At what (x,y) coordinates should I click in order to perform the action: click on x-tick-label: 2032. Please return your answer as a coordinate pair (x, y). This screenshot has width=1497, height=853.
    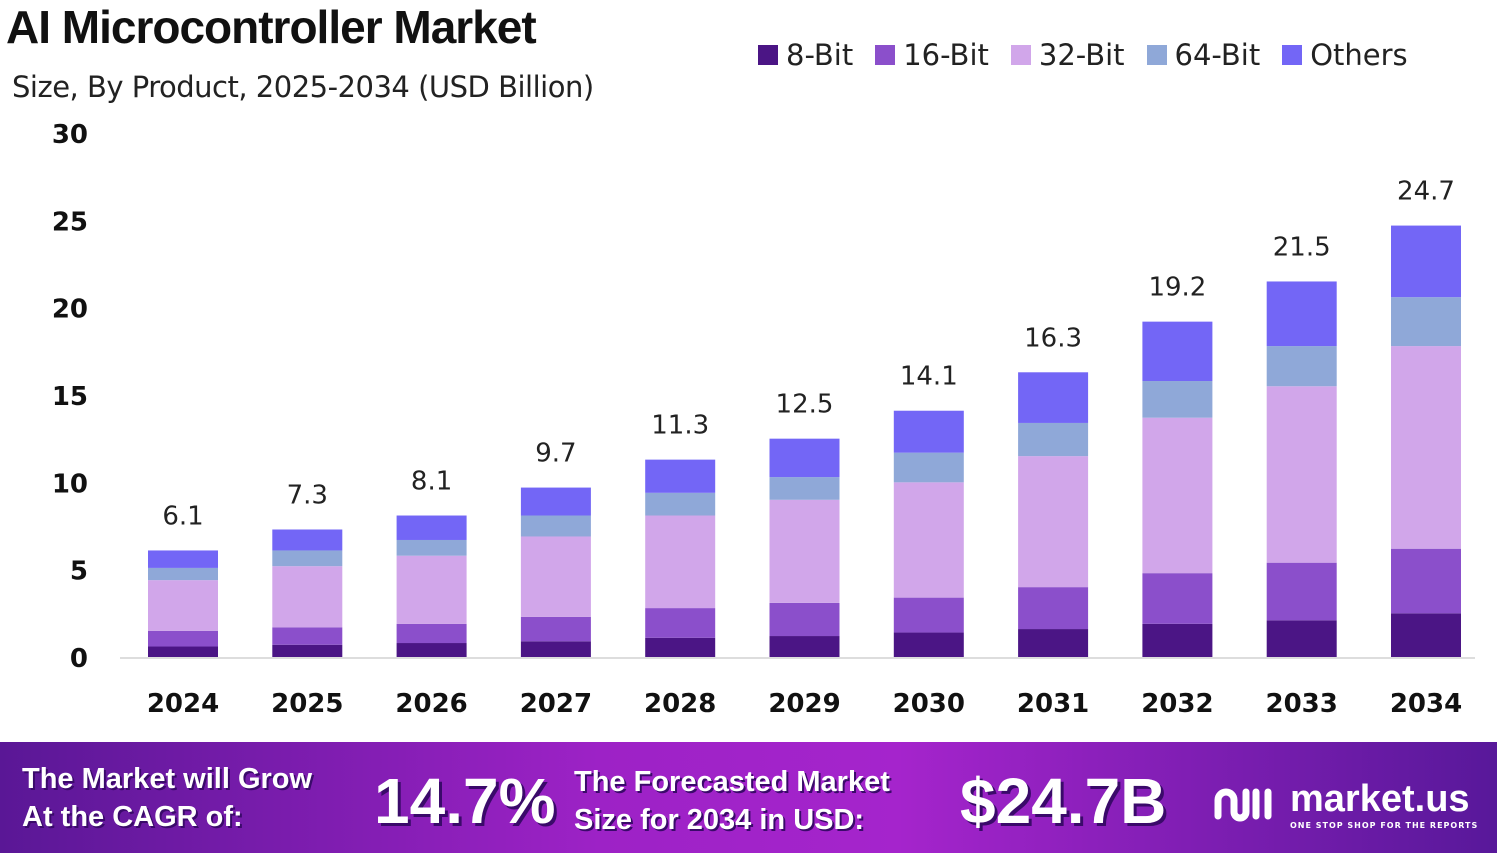
    Looking at the image, I should click on (1177, 704).